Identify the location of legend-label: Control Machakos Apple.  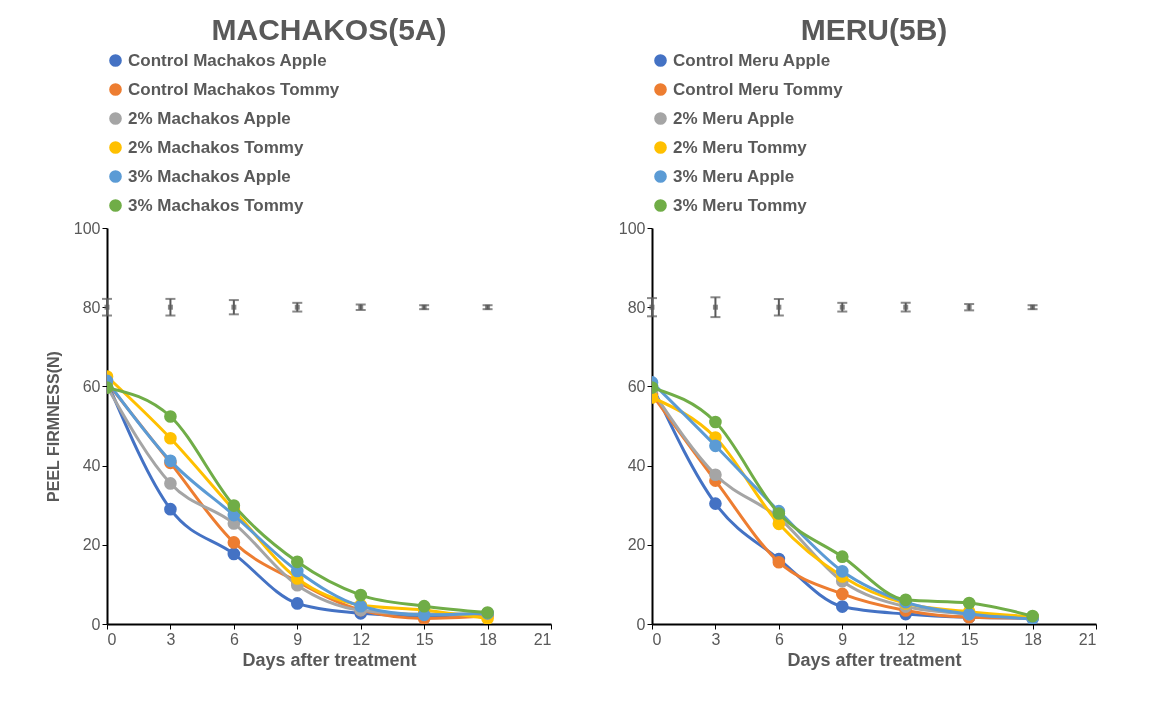
(227, 60).